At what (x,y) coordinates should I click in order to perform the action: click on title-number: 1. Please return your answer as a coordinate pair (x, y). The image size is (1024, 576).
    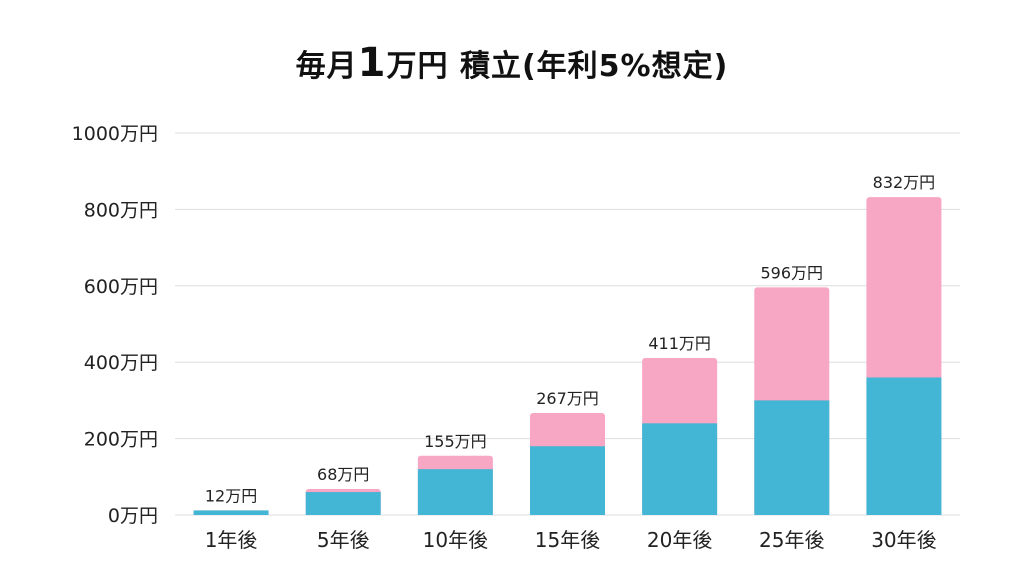
    Looking at the image, I should click on (372, 63).